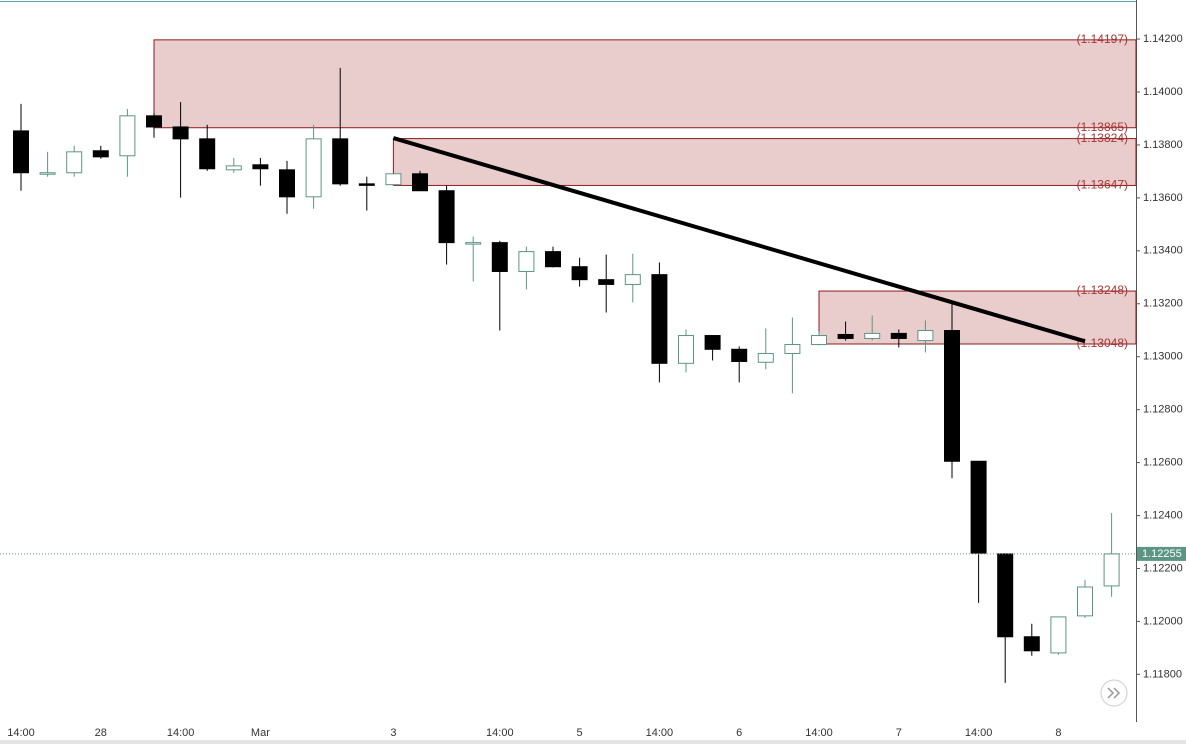  Describe the element at coordinates (1163, 304) in the screenshot. I see `y-tick-label: 1.13200` at that location.